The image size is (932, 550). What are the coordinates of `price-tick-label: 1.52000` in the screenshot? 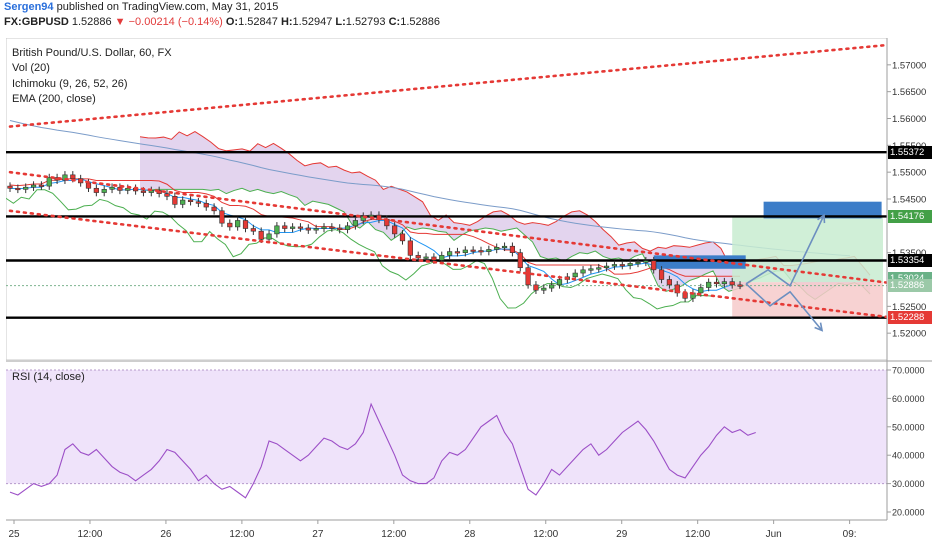 It's located at (909, 334).